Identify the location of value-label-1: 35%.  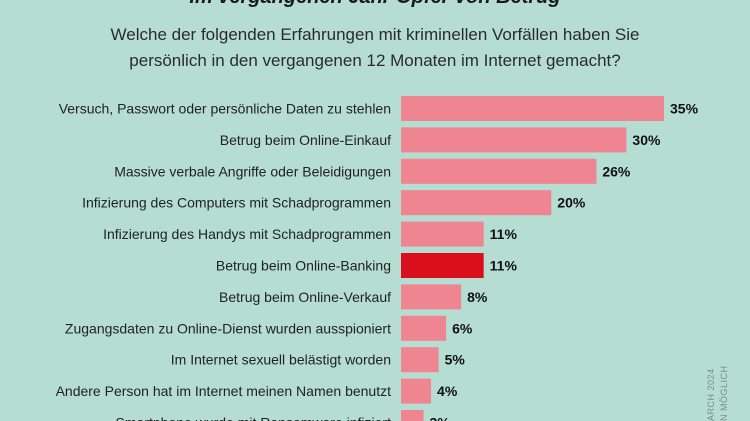
(684, 109).